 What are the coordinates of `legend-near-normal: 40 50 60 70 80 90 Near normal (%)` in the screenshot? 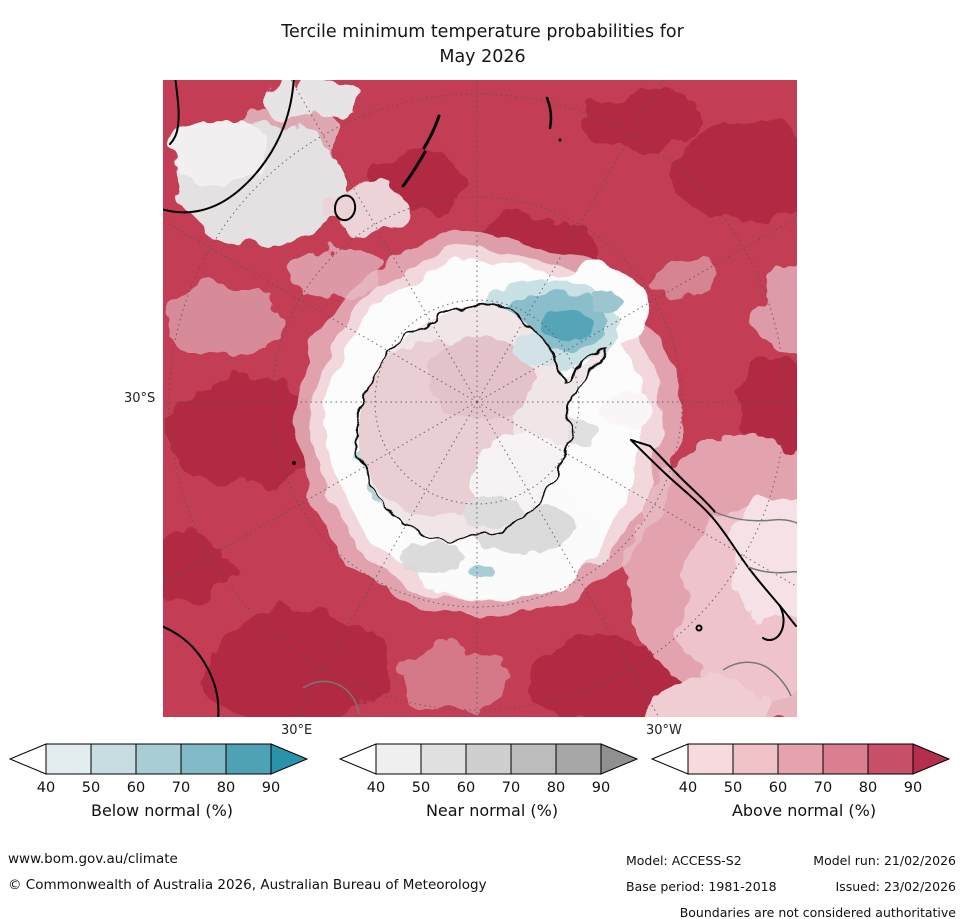 It's located at (492, 781).